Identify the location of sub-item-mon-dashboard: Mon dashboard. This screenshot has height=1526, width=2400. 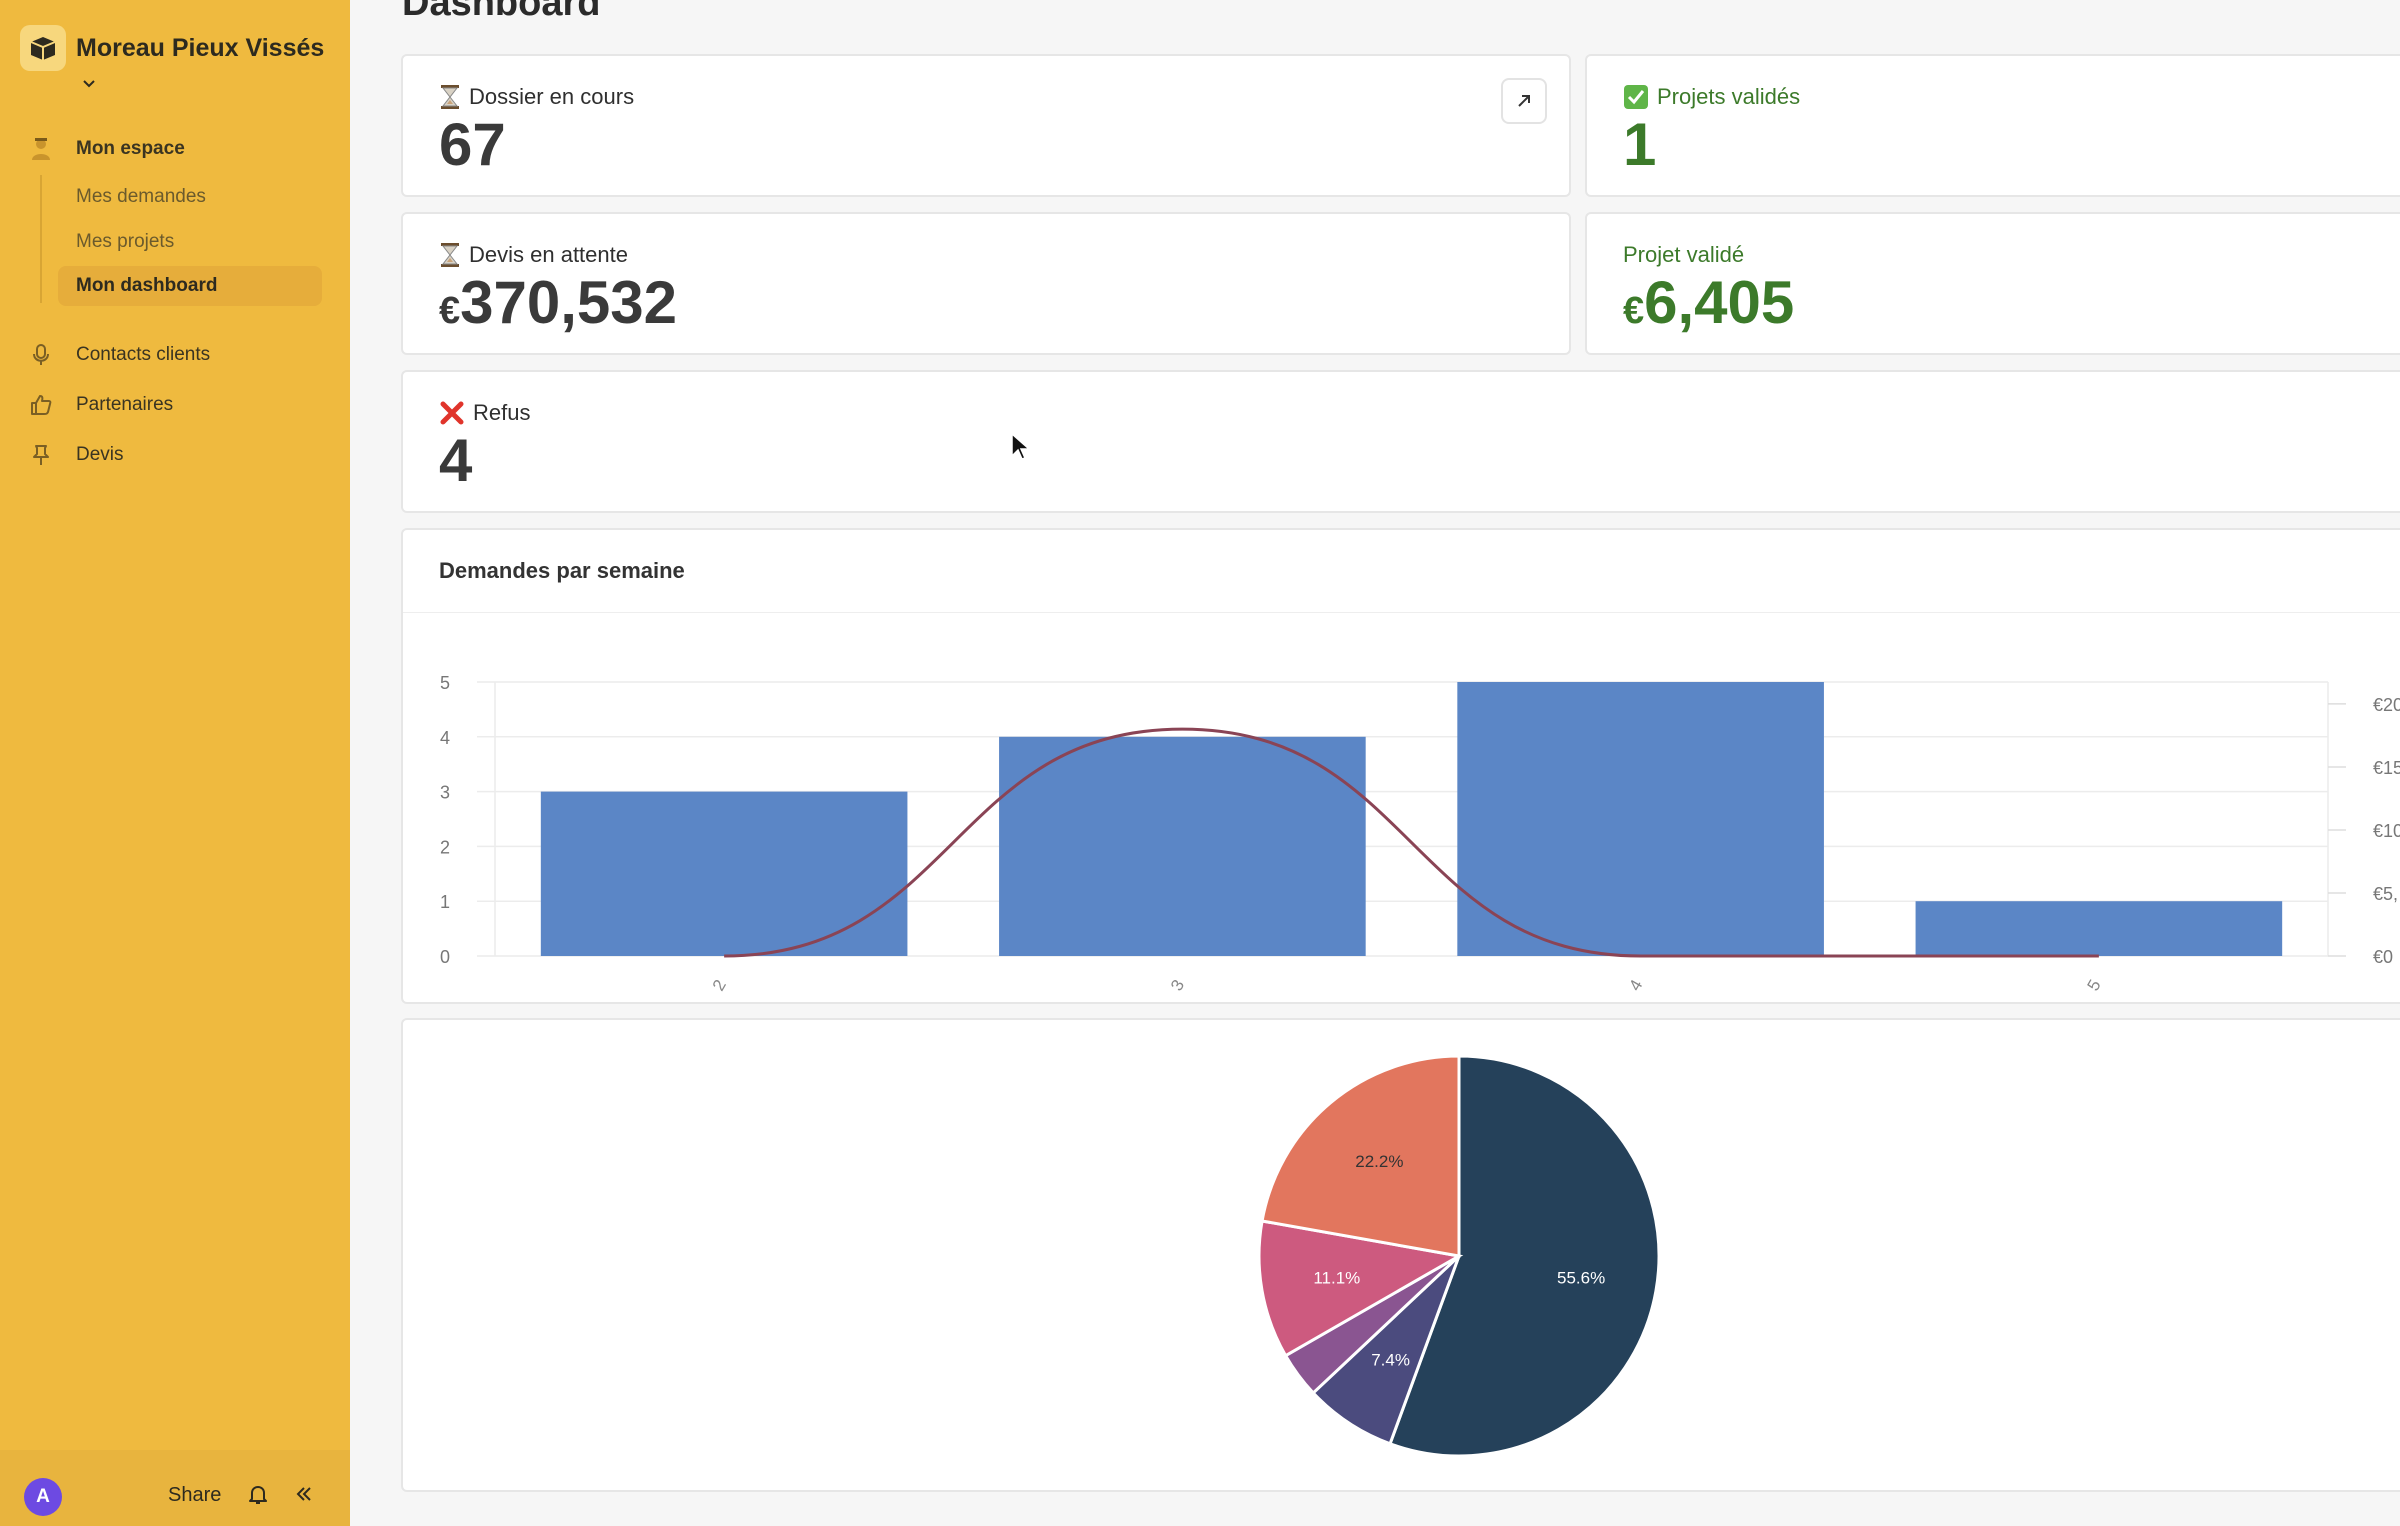
(190, 286).